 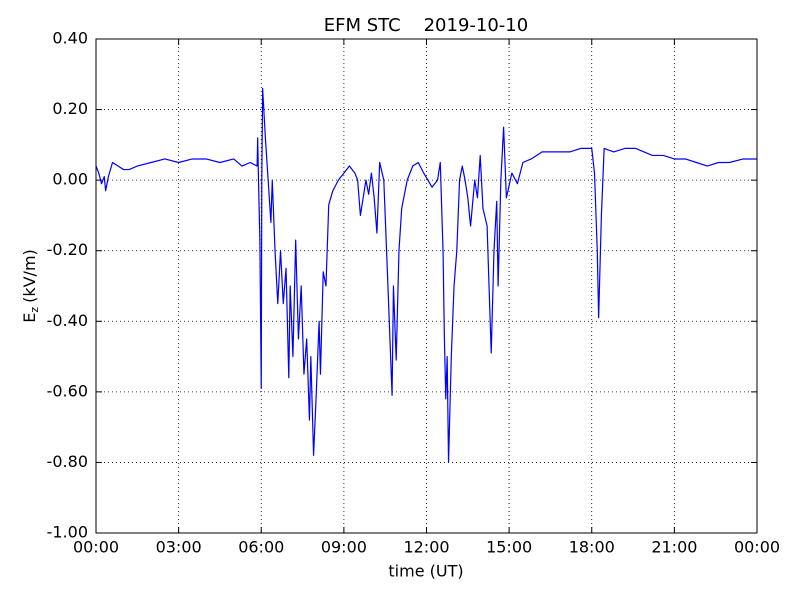 I want to click on y-tick-label: -0.60, so click(x=67, y=390).